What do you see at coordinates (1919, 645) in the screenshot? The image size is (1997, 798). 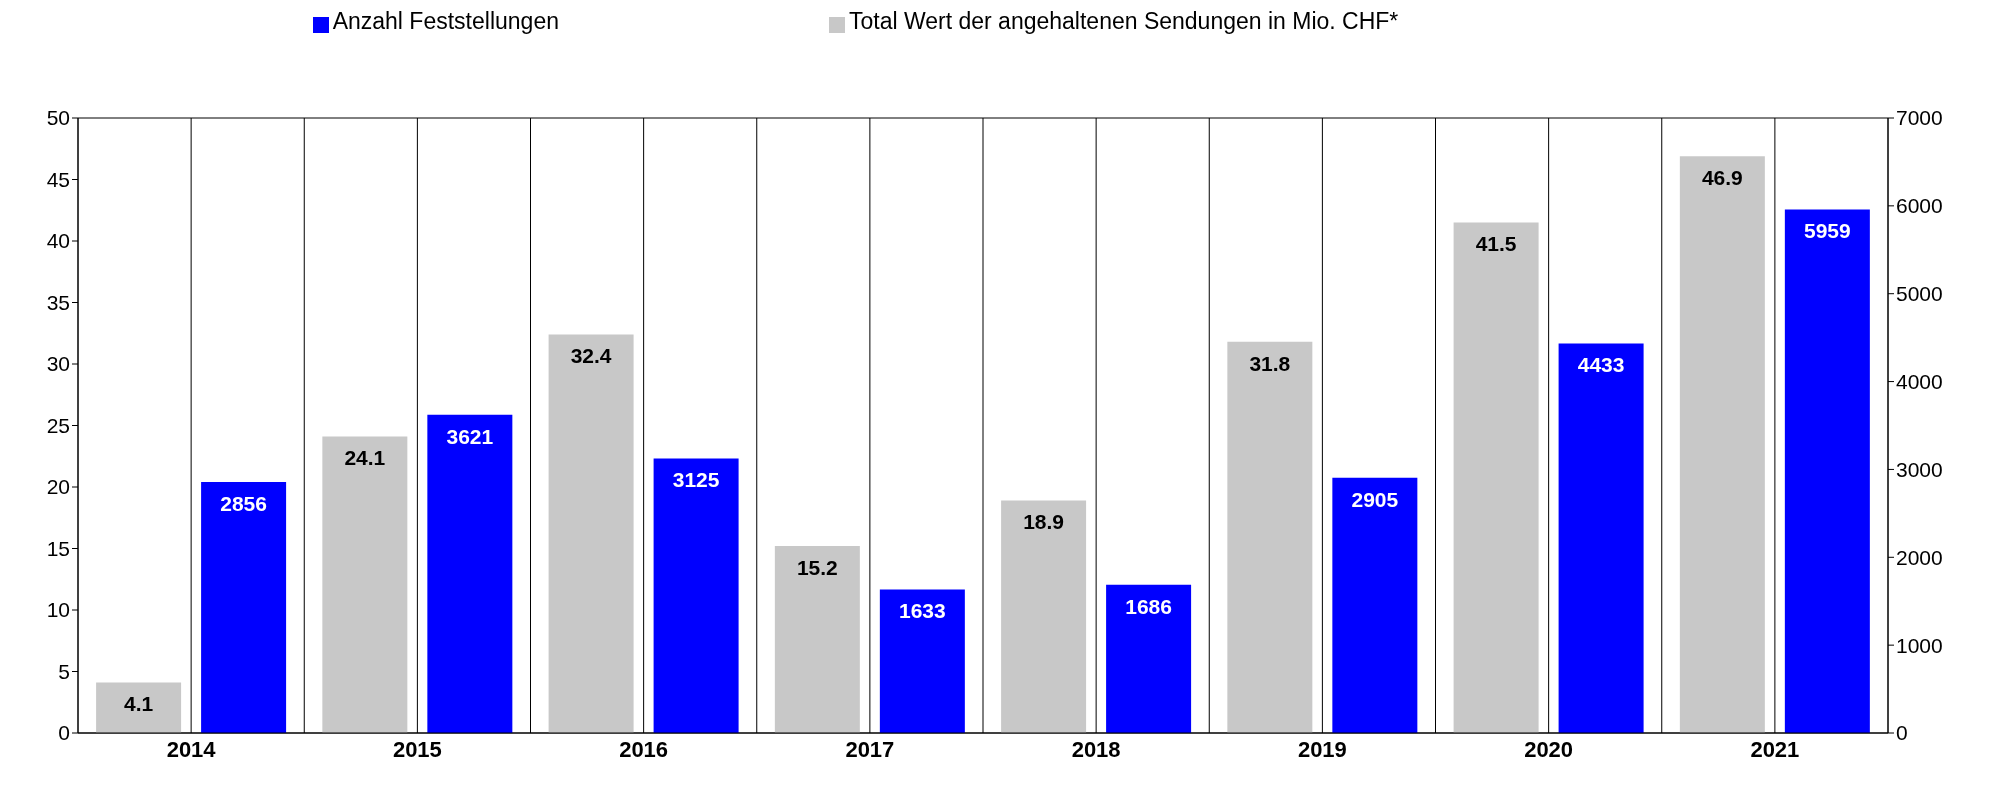 I see `y2-tick-label: 1000` at bounding box center [1919, 645].